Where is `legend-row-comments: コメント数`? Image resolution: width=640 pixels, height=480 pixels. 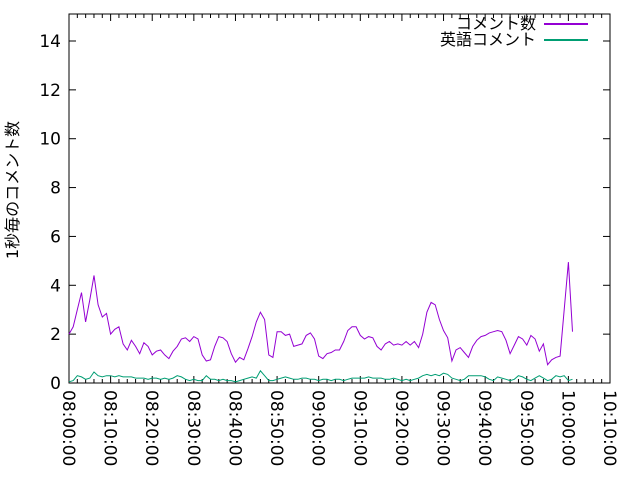 legend-row-comments: コメント数 is located at coordinates (514, 24).